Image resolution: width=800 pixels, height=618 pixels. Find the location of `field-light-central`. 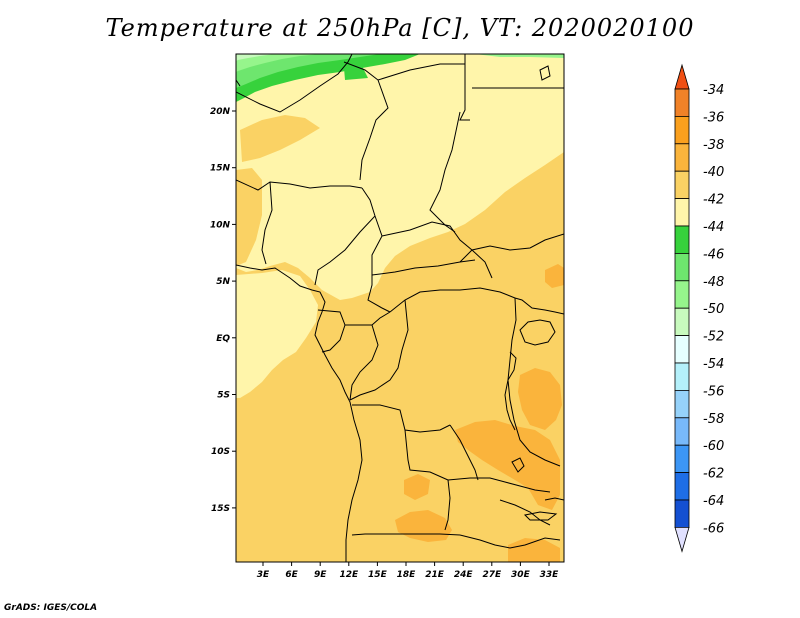

field-light-central is located at coordinates (277, 334).